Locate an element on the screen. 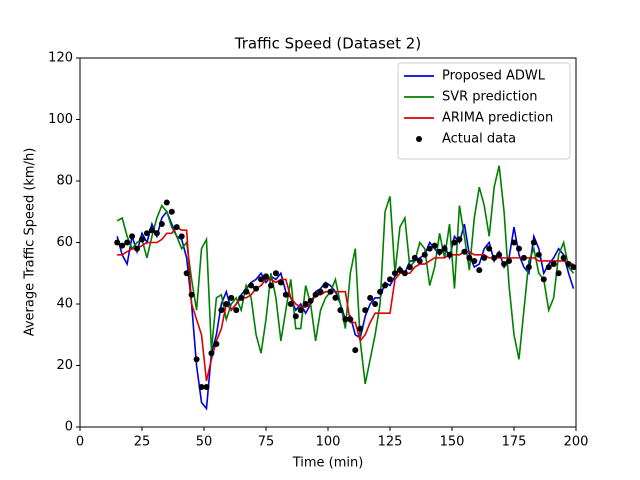  x-tick-label: 0 is located at coordinates (80, 442).